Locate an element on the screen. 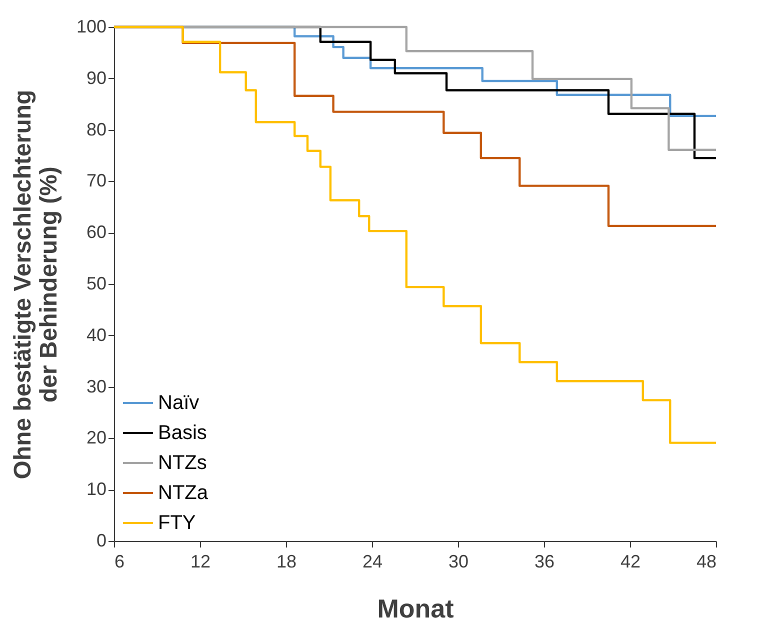 Image resolution: width=771 pixels, height=633 pixels. x-tick-label: 30 is located at coordinates (458, 562).